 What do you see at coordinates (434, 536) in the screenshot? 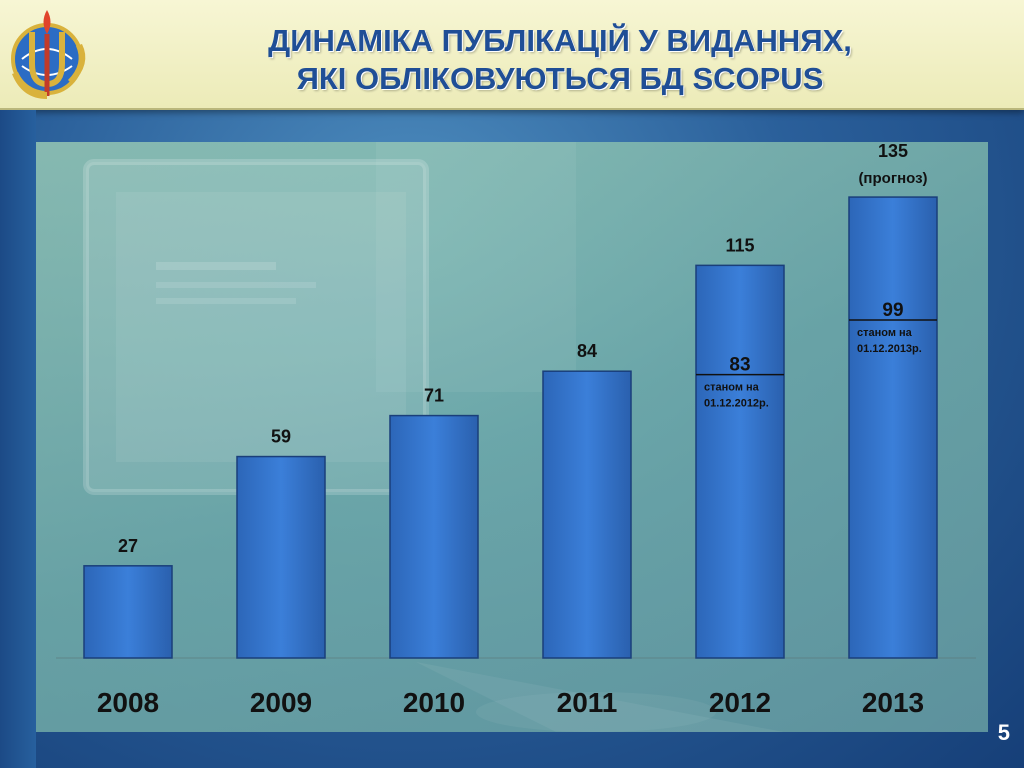
I see `bar-2010` at bounding box center [434, 536].